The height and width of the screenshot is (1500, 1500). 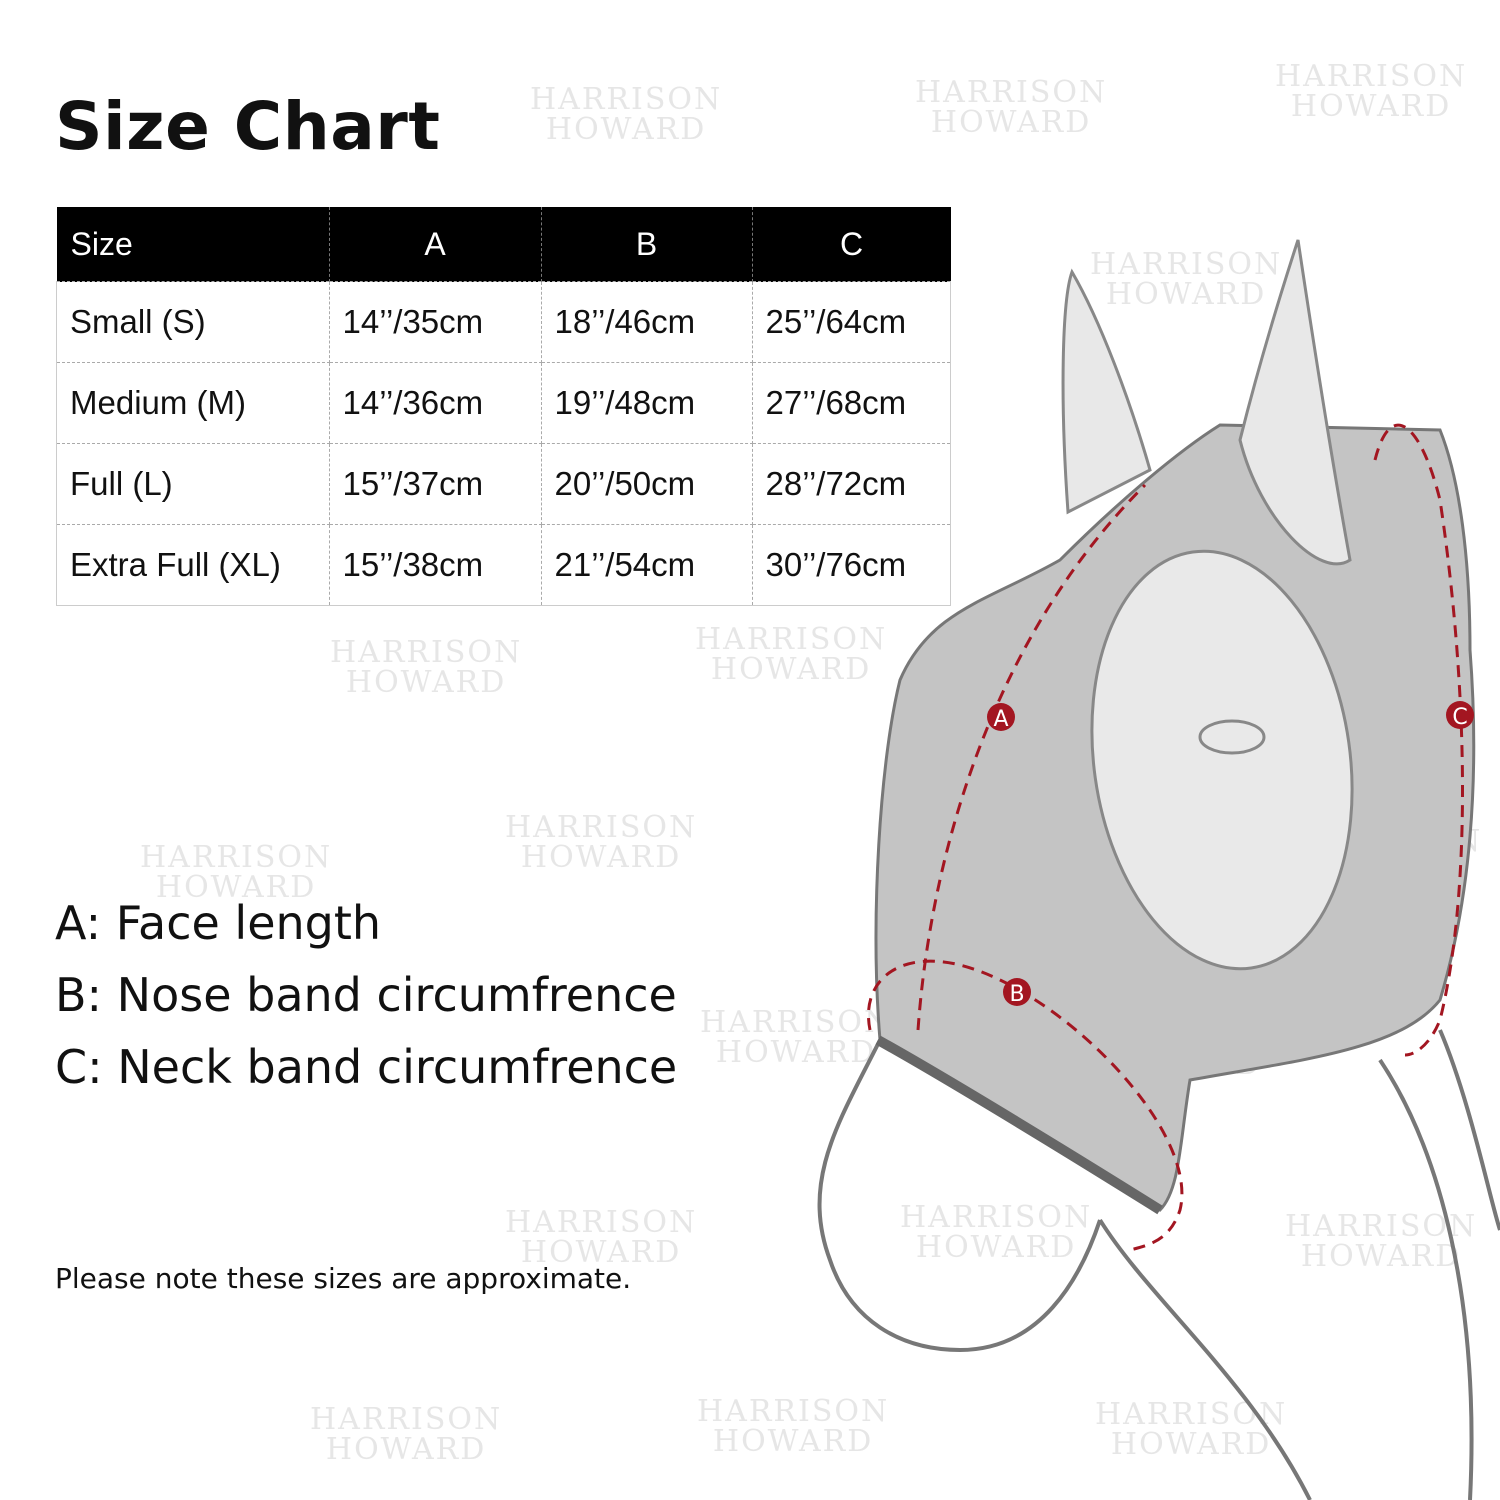 I want to click on label-c-marker: C, so click(x=1460, y=715).